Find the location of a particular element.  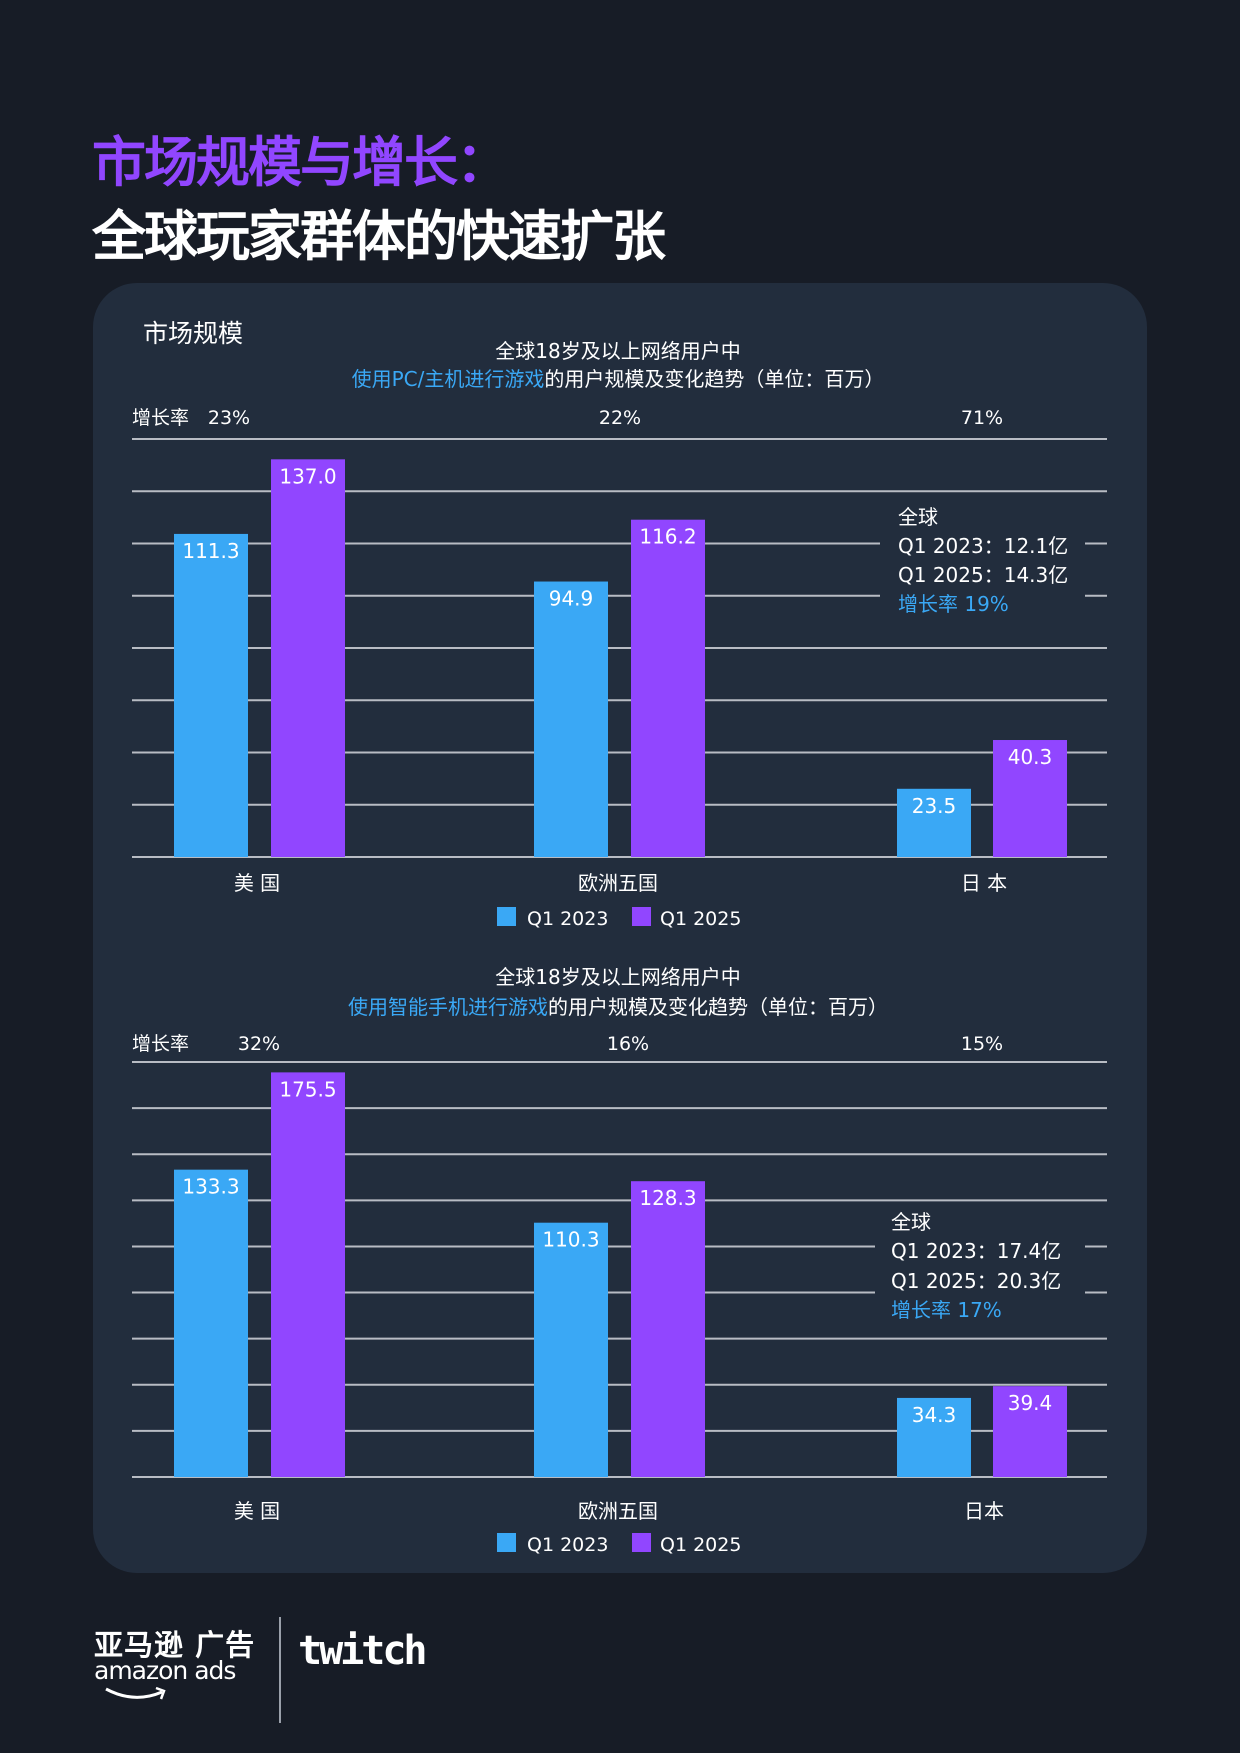

annotation-q1-2025: Q1 2025：20.3亿 is located at coordinates (976, 1281).